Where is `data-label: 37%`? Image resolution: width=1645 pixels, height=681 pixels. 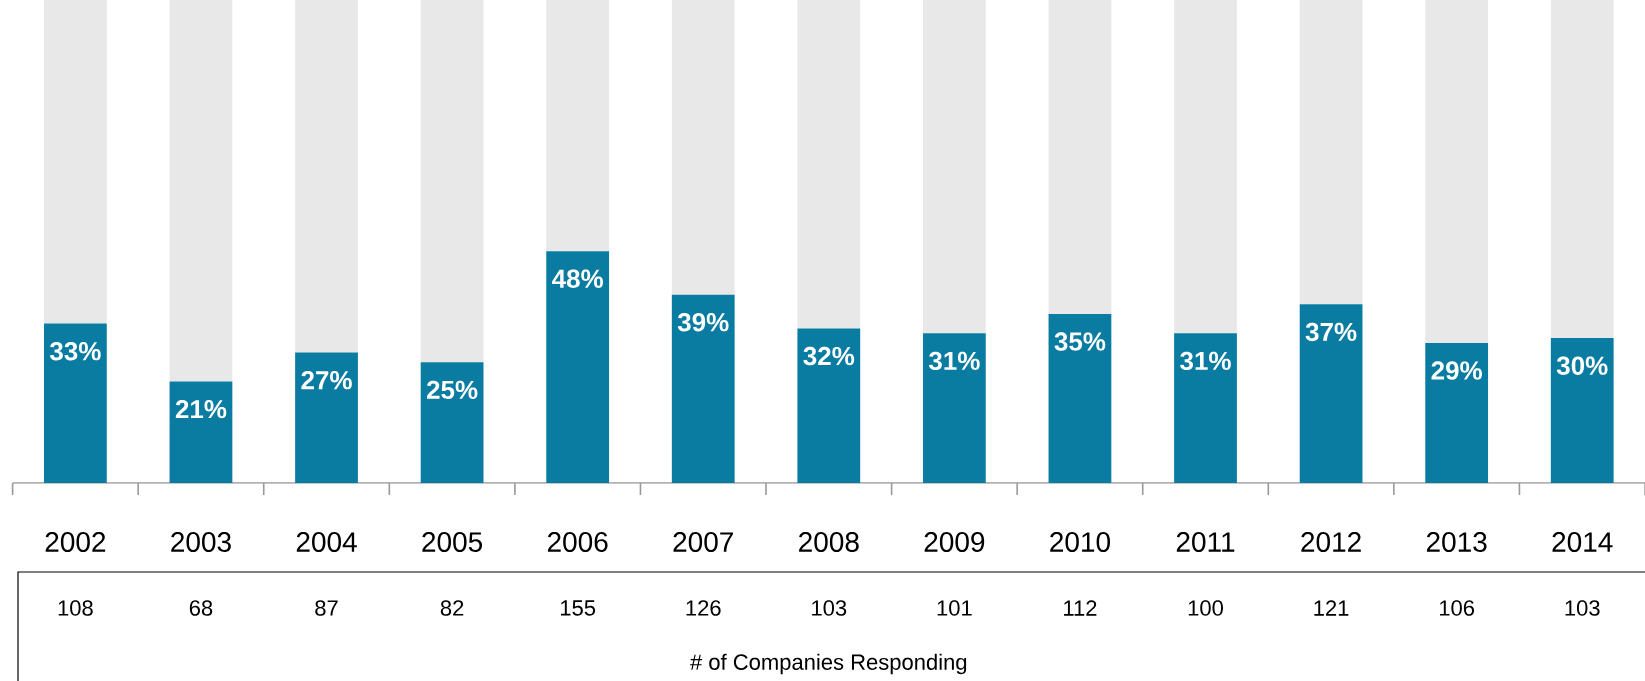 data-label: 37% is located at coordinates (1331, 332).